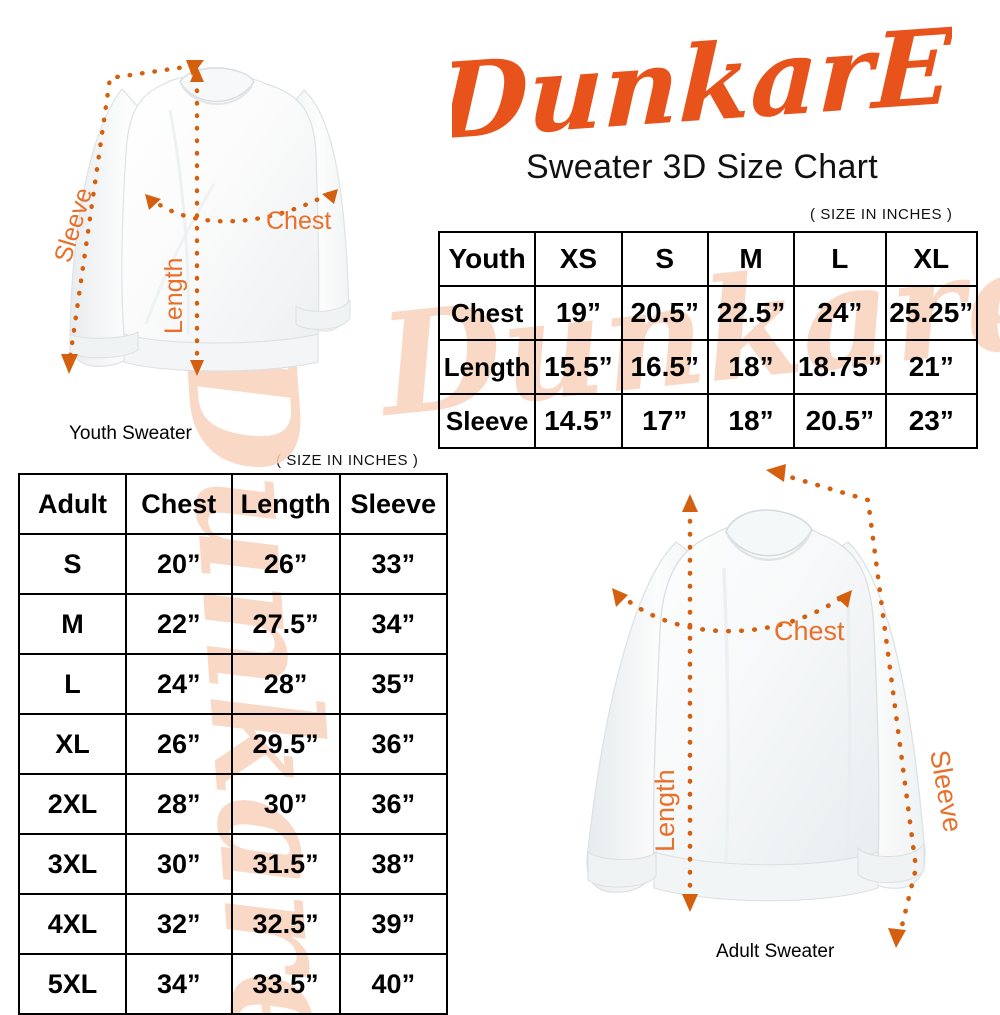 The width and height of the screenshot is (1000, 1015). Describe the element at coordinates (931, 367) in the screenshot. I see `youth-table-cell: 21”` at that location.